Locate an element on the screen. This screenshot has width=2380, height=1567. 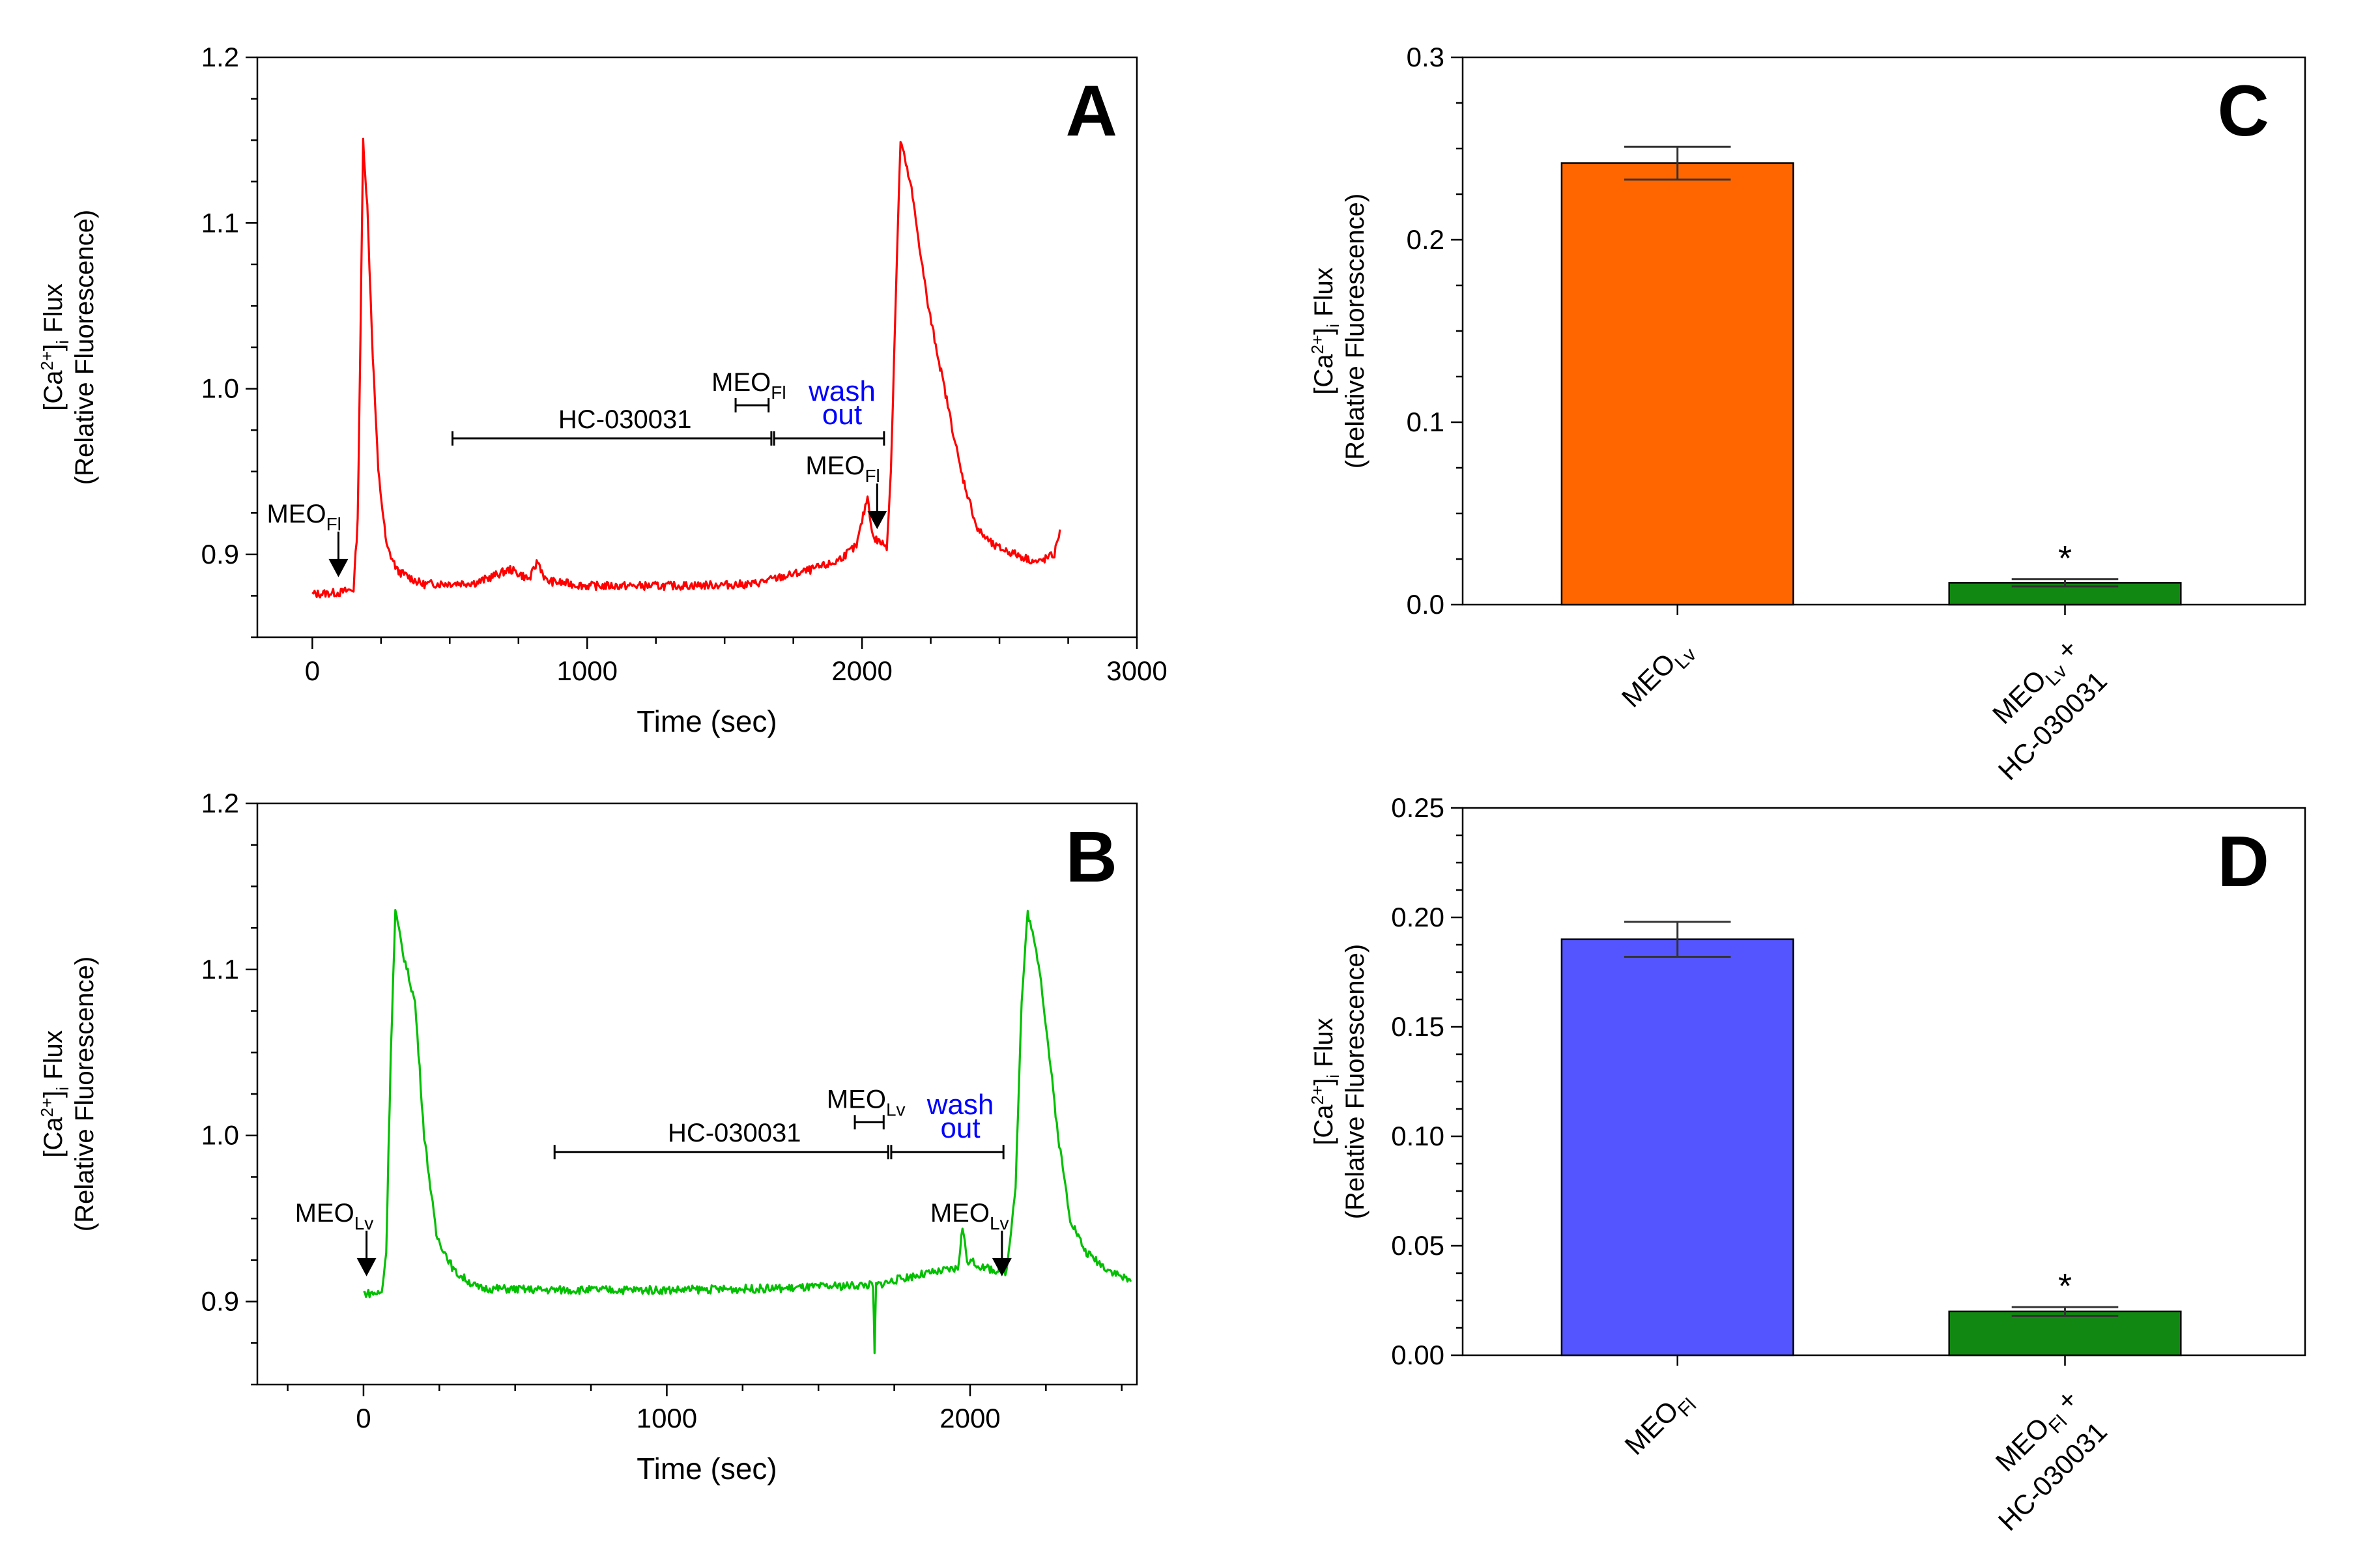
y-tick-label: 0.2 is located at coordinates (1425, 239).